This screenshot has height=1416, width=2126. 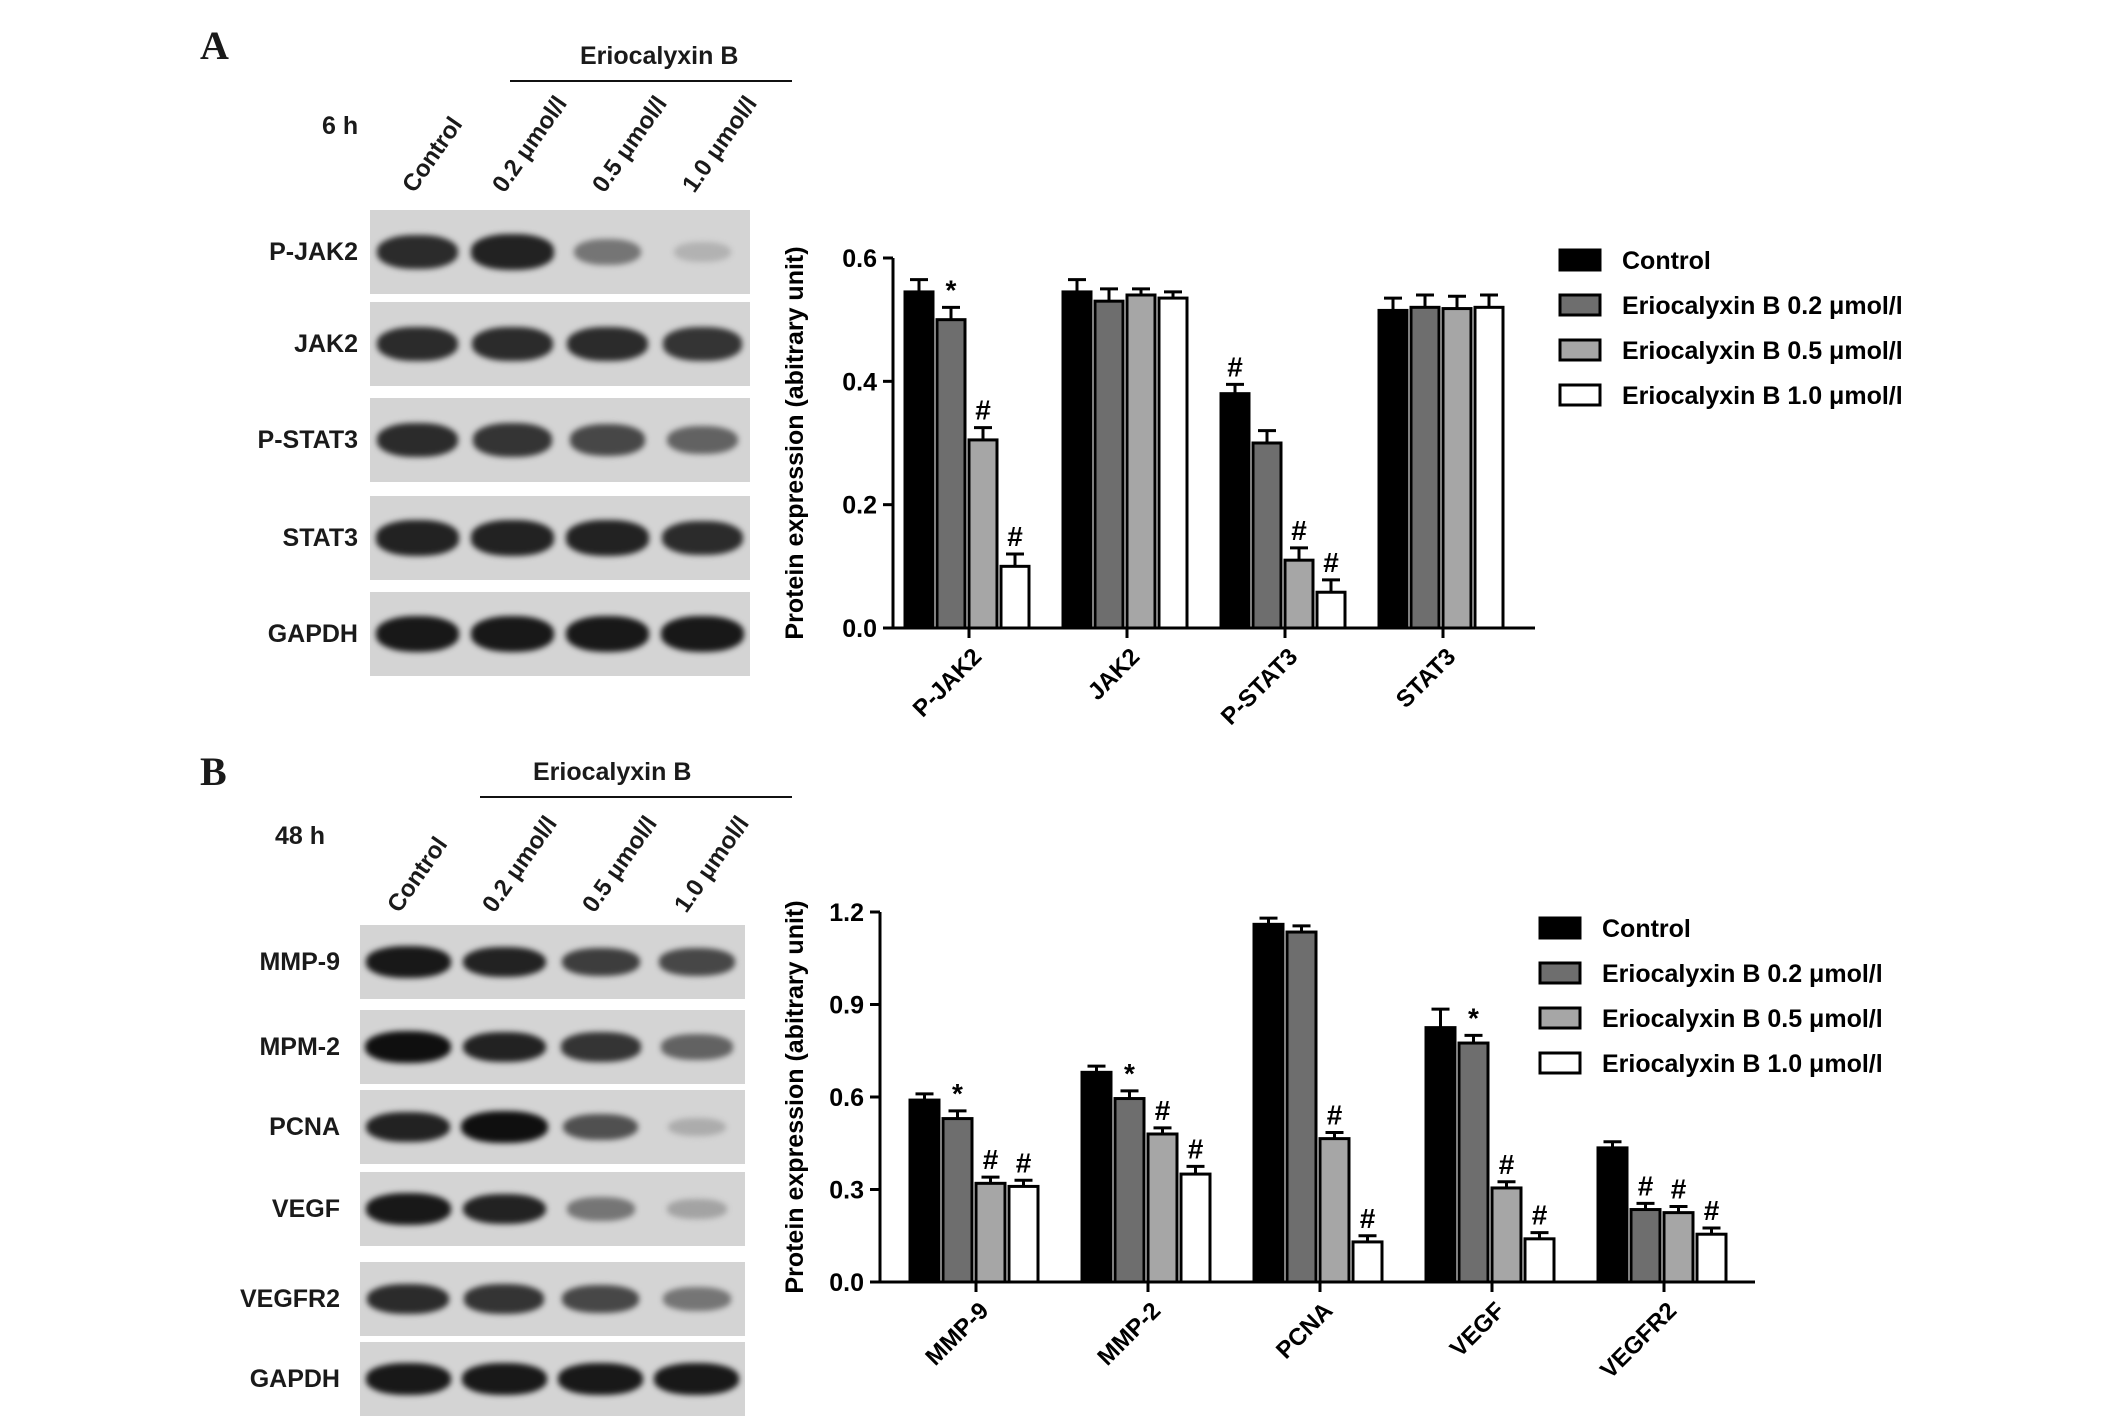 What do you see at coordinates (1259, 686) in the screenshot?
I see `x-tick-label: P-STAT3` at bounding box center [1259, 686].